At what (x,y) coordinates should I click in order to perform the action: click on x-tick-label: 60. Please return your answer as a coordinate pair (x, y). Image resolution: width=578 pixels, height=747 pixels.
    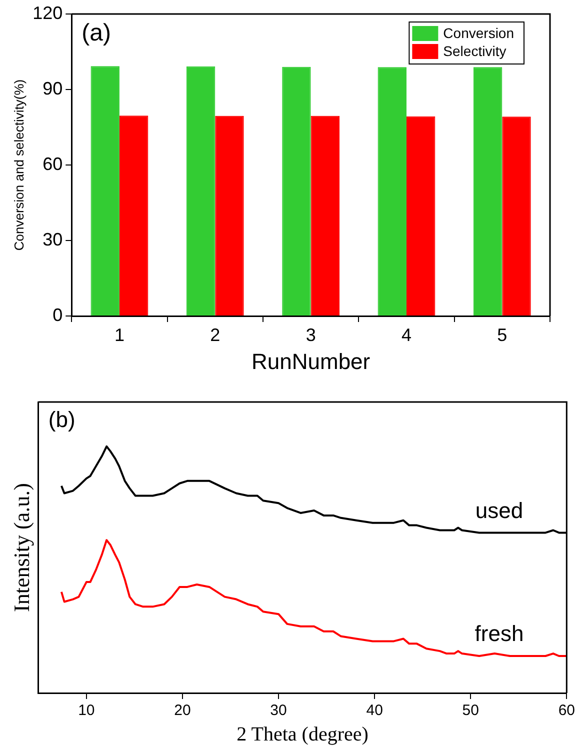
    Looking at the image, I should click on (566, 711).